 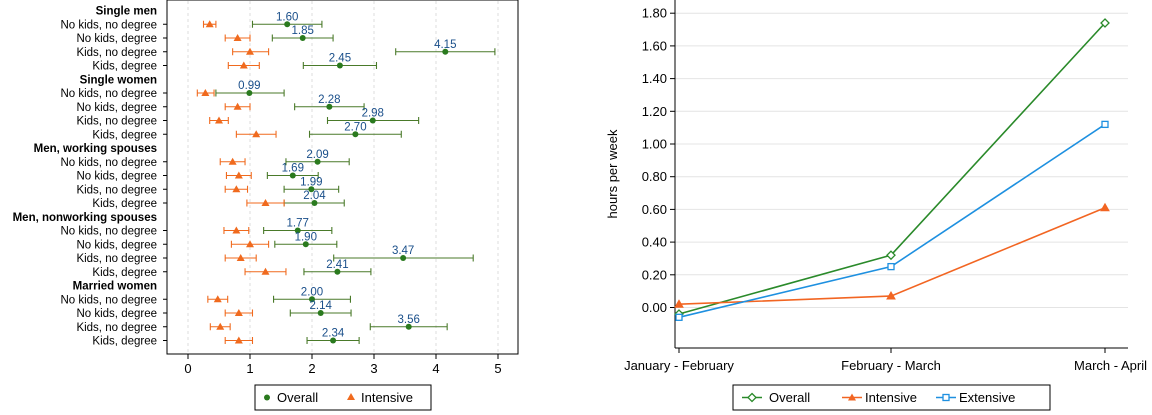 I want to click on legend-marker-overall, so click(x=752, y=397).